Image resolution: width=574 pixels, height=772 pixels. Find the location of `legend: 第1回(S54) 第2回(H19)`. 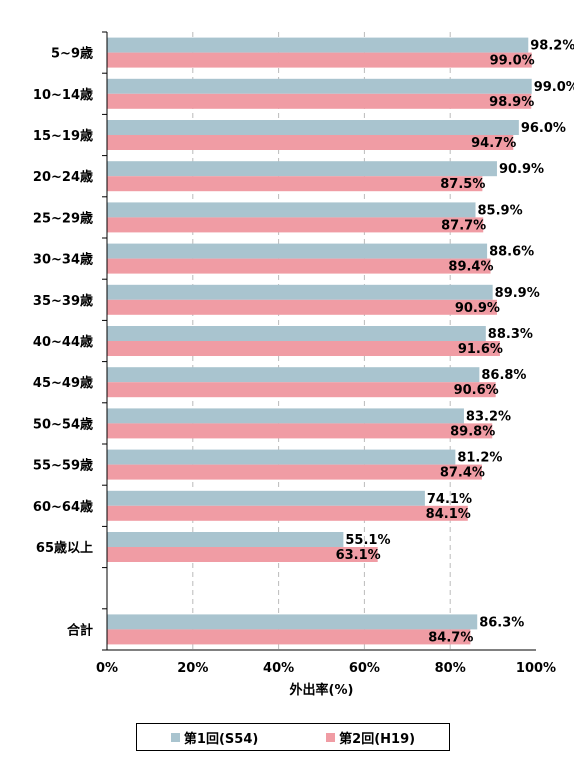

legend: 第1回(S54) 第2回(H19) is located at coordinates (293, 737).